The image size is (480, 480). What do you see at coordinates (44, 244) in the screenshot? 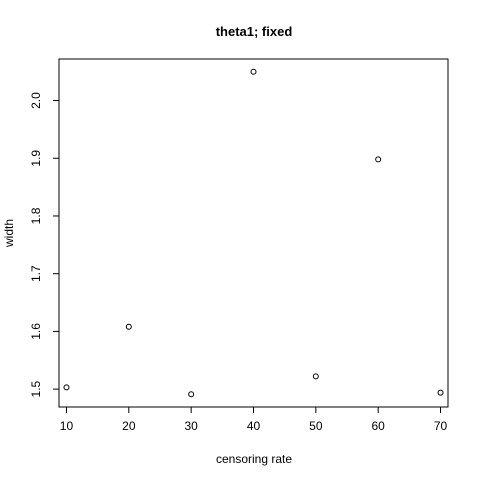
I see `y-axis: 1.5 1.6 1.7 1.8 1.9 2.0` at bounding box center [44, 244].